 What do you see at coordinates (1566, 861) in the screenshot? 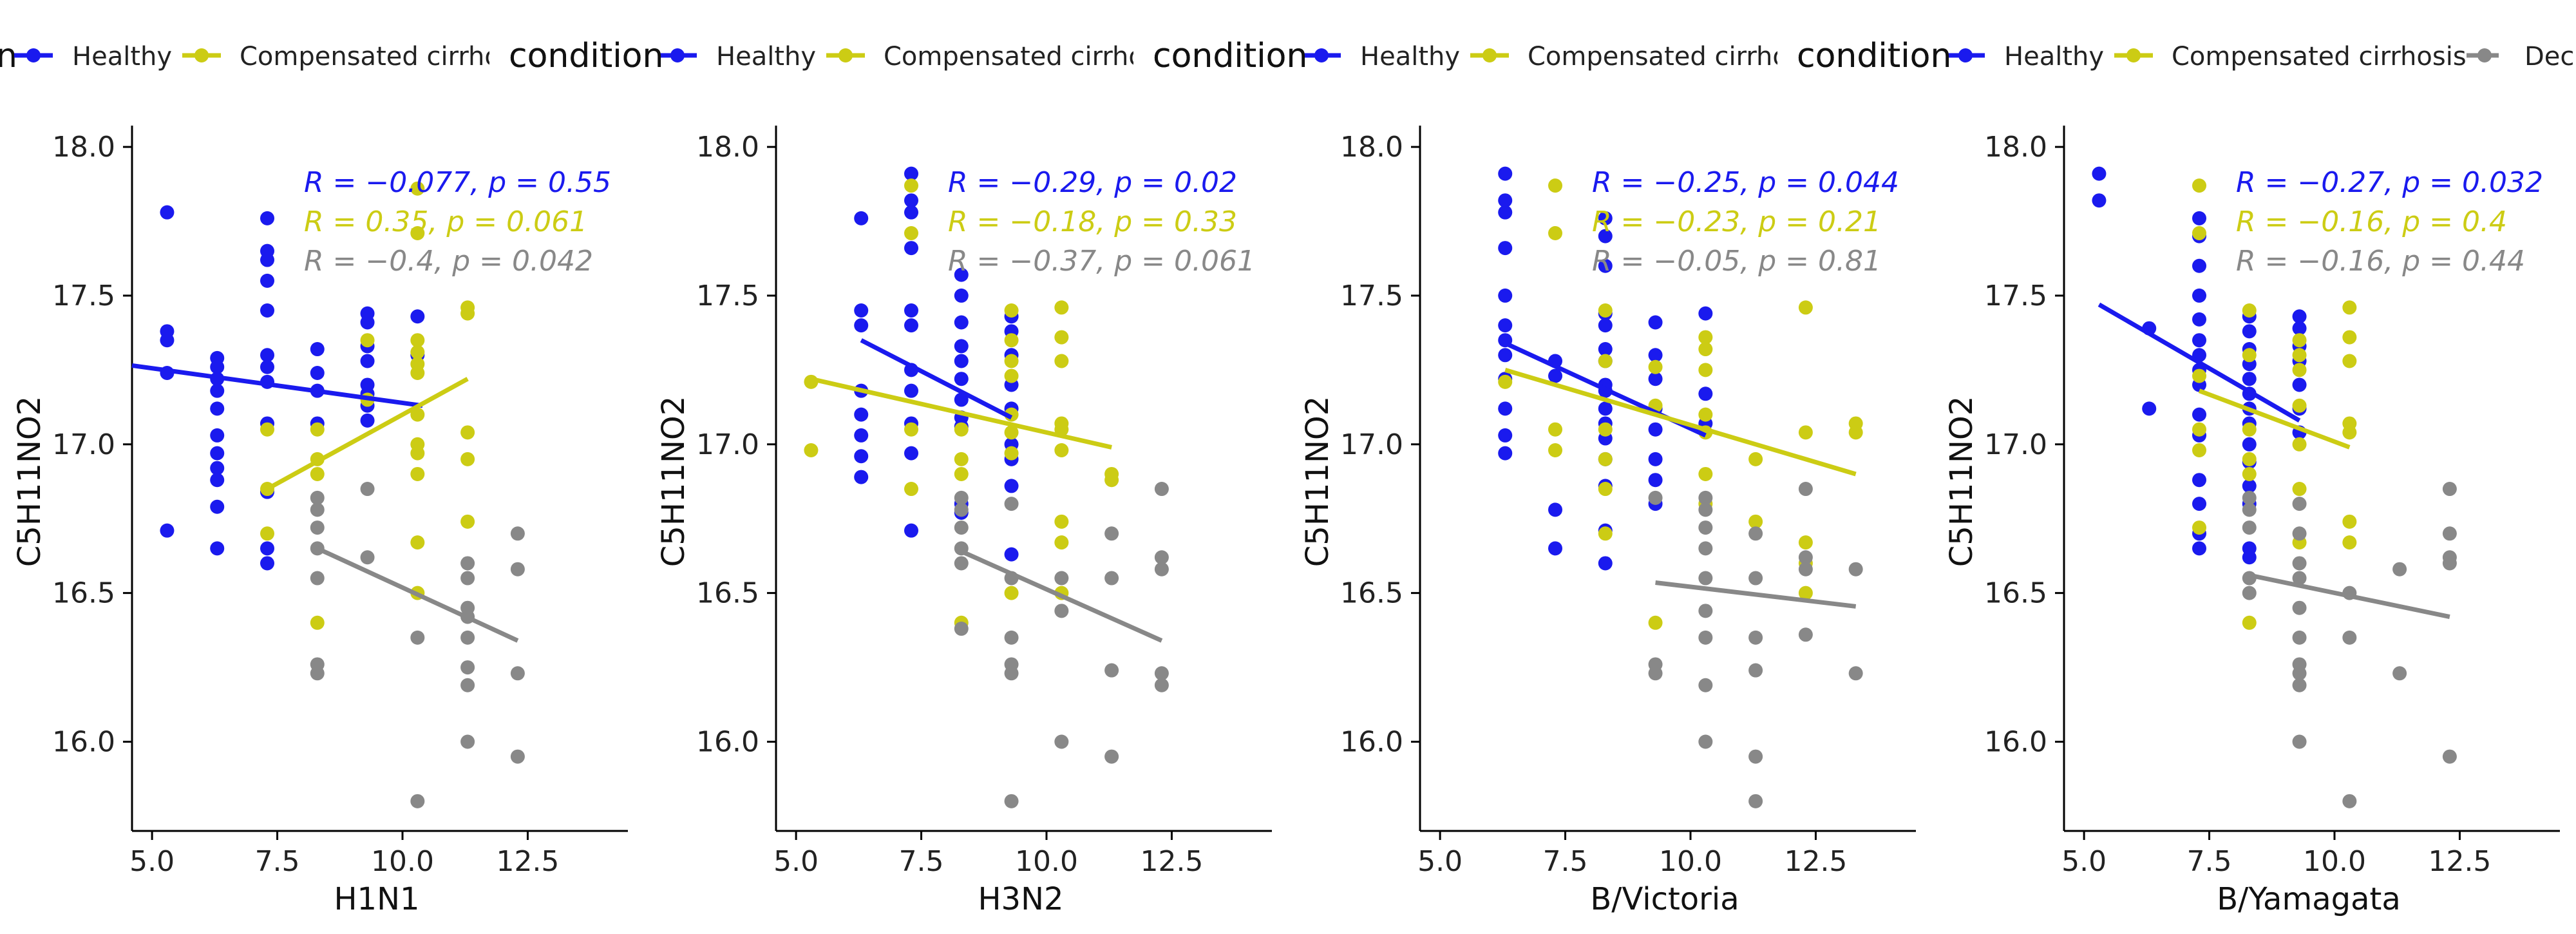
I see `x-tick-label: 7.5` at bounding box center [1566, 861].